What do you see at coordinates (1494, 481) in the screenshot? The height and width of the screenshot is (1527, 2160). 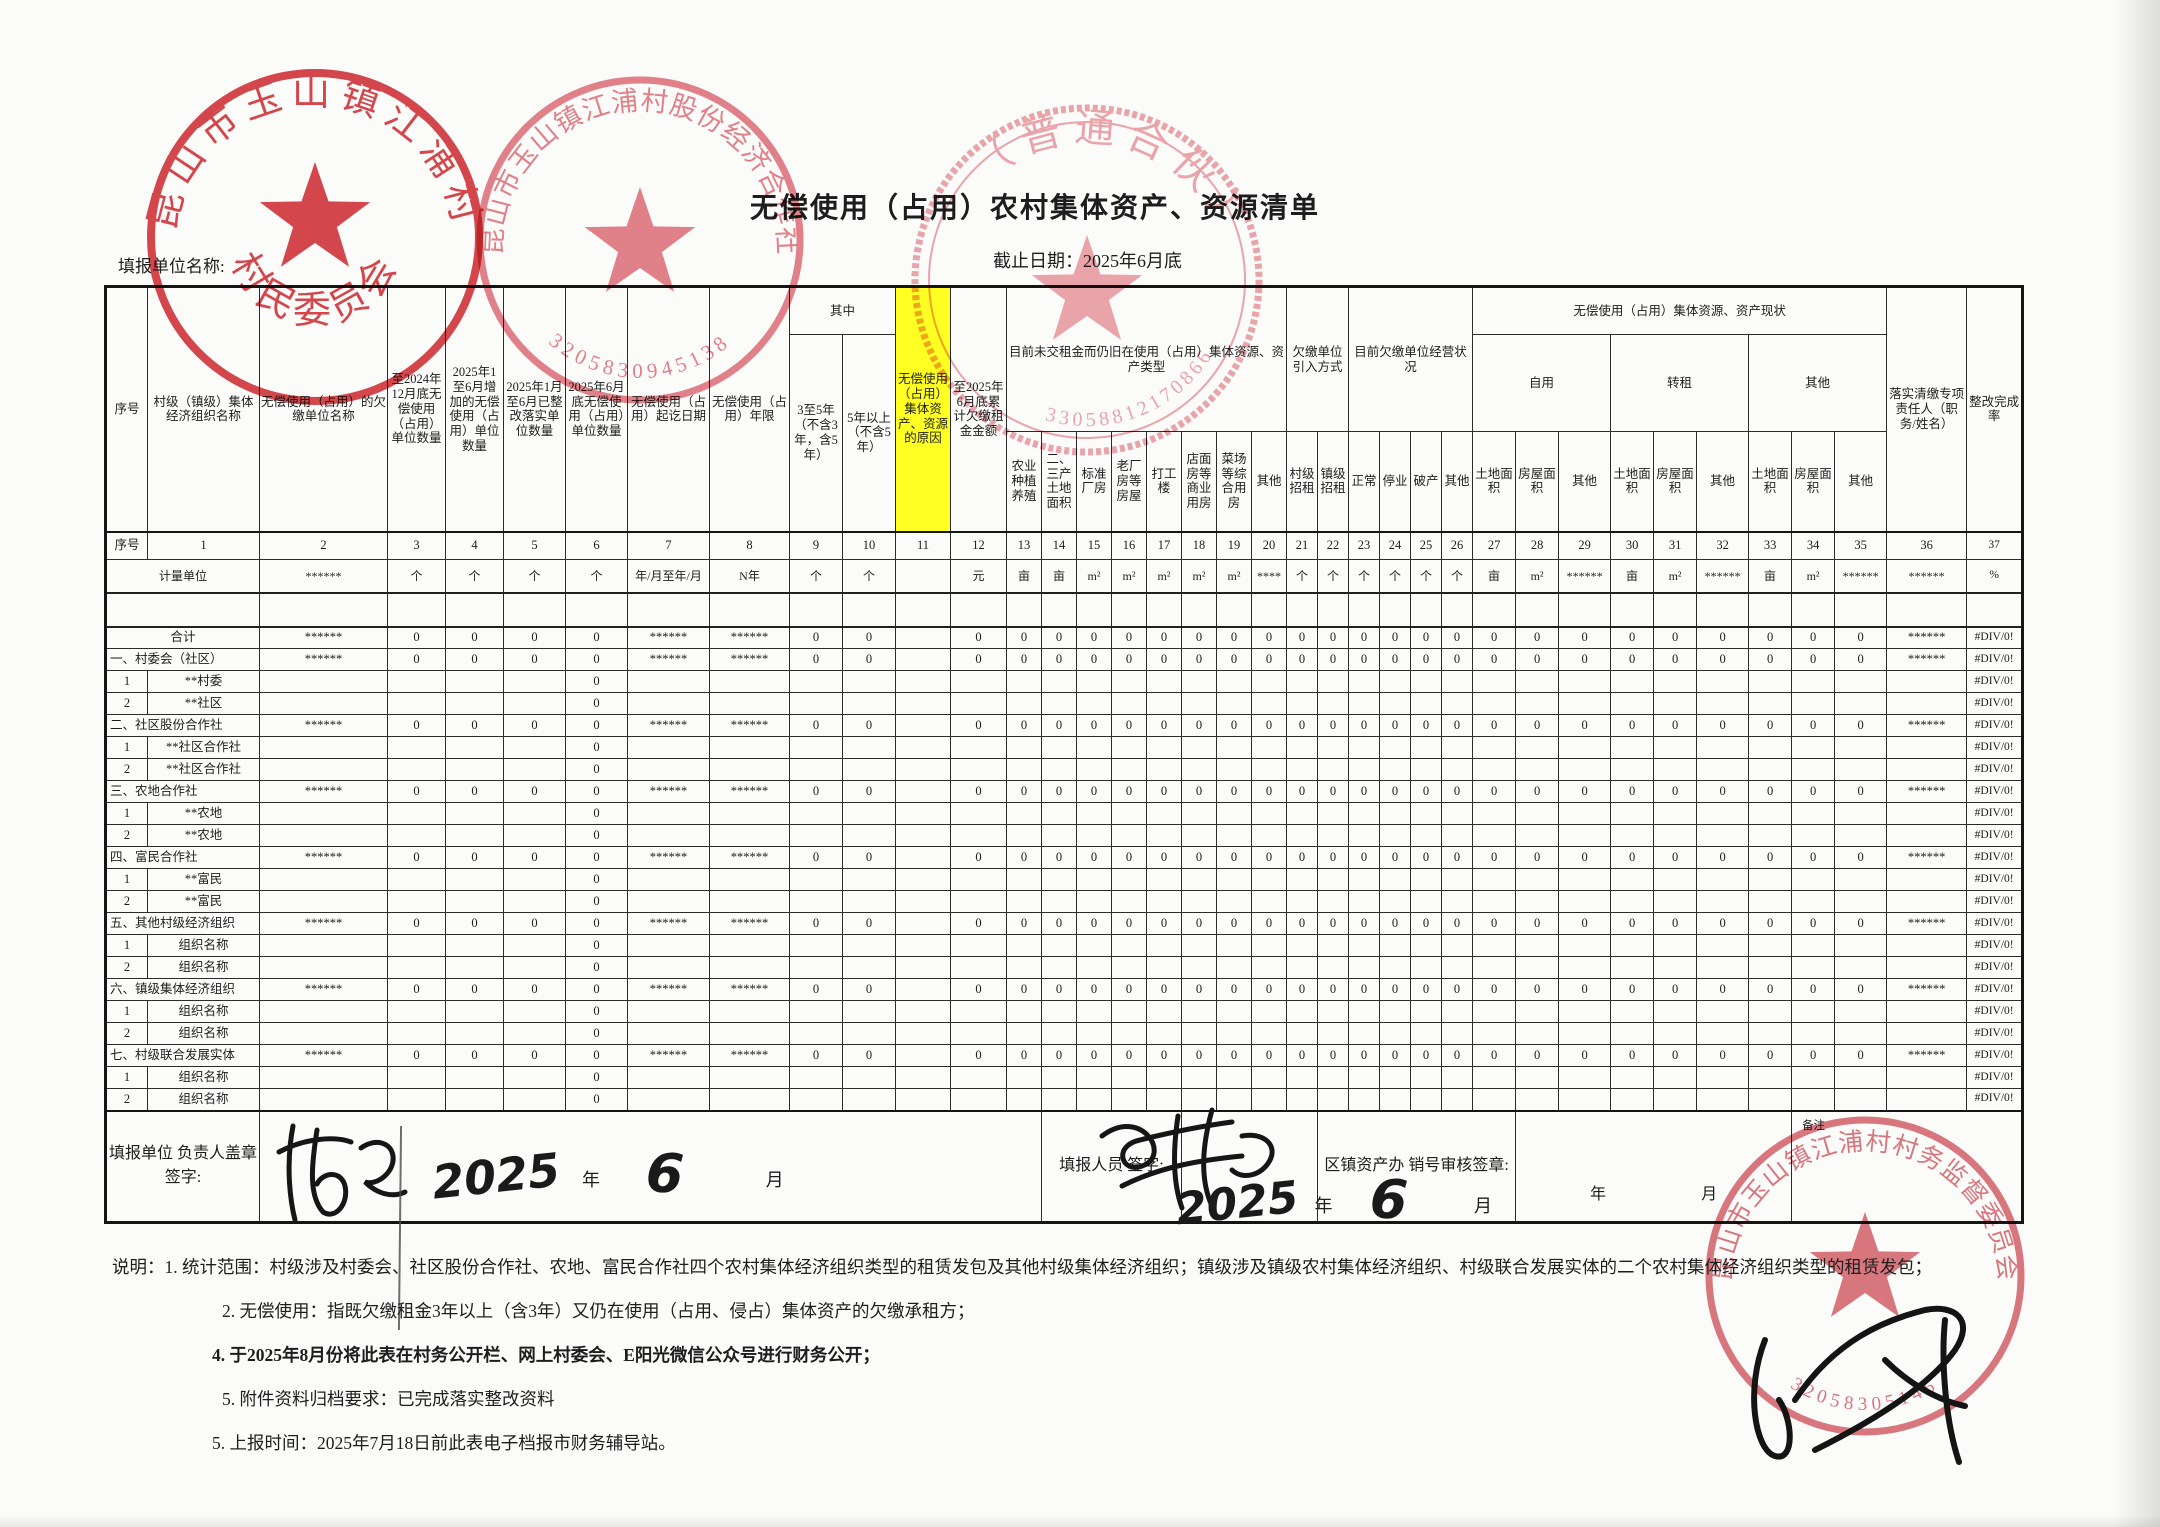 I see `header-self-land: 土地面积` at bounding box center [1494, 481].